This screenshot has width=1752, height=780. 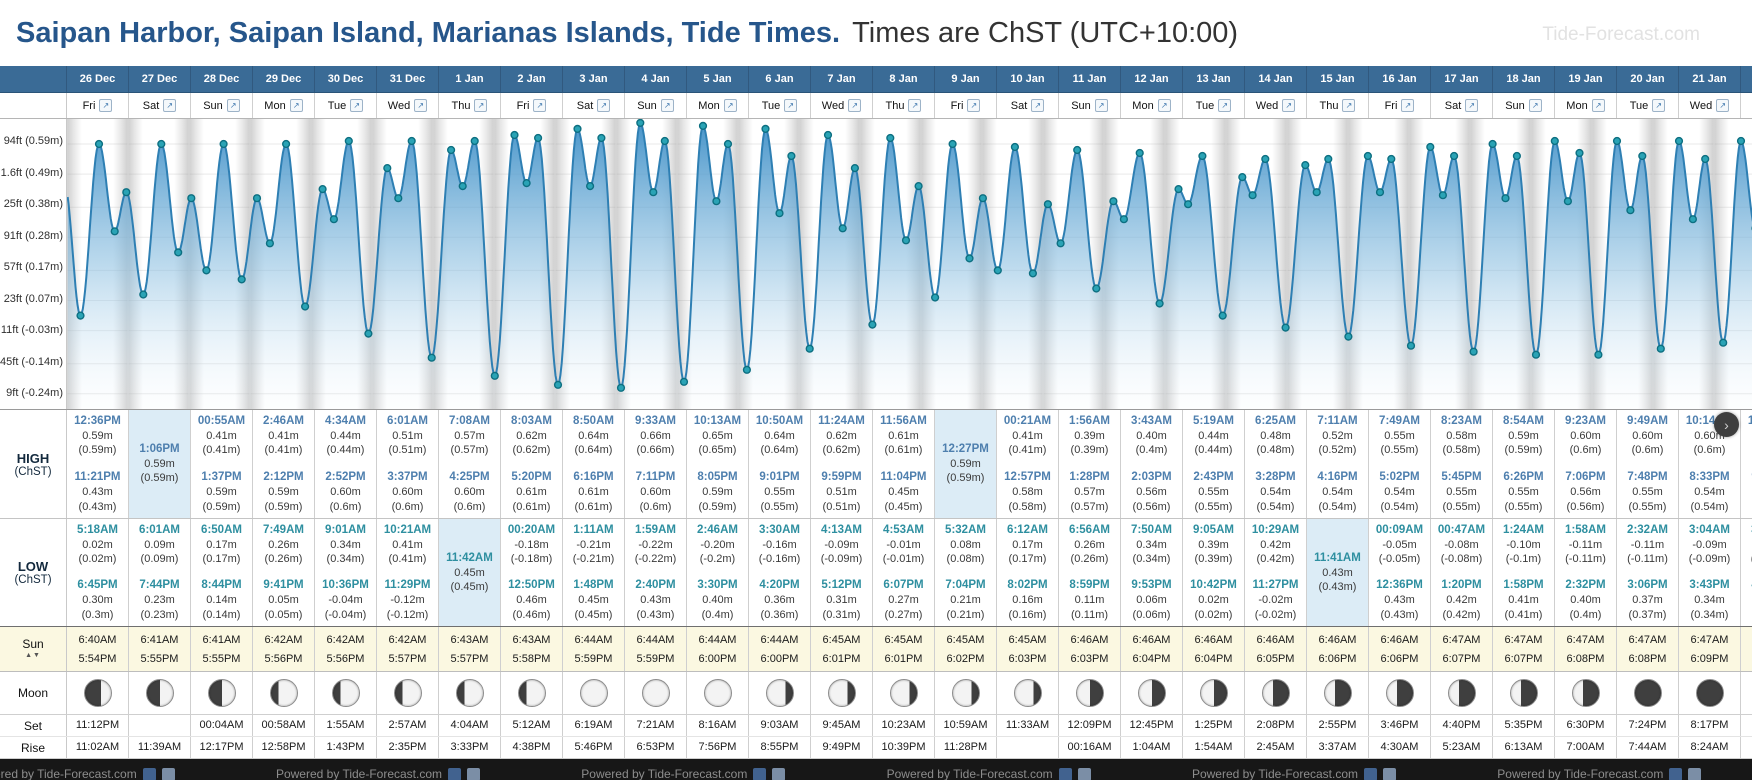 What do you see at coordinates (594, 725) in the screenshot?
I see `moonset-time: 6:19AM` at bounding box center [594, 725].